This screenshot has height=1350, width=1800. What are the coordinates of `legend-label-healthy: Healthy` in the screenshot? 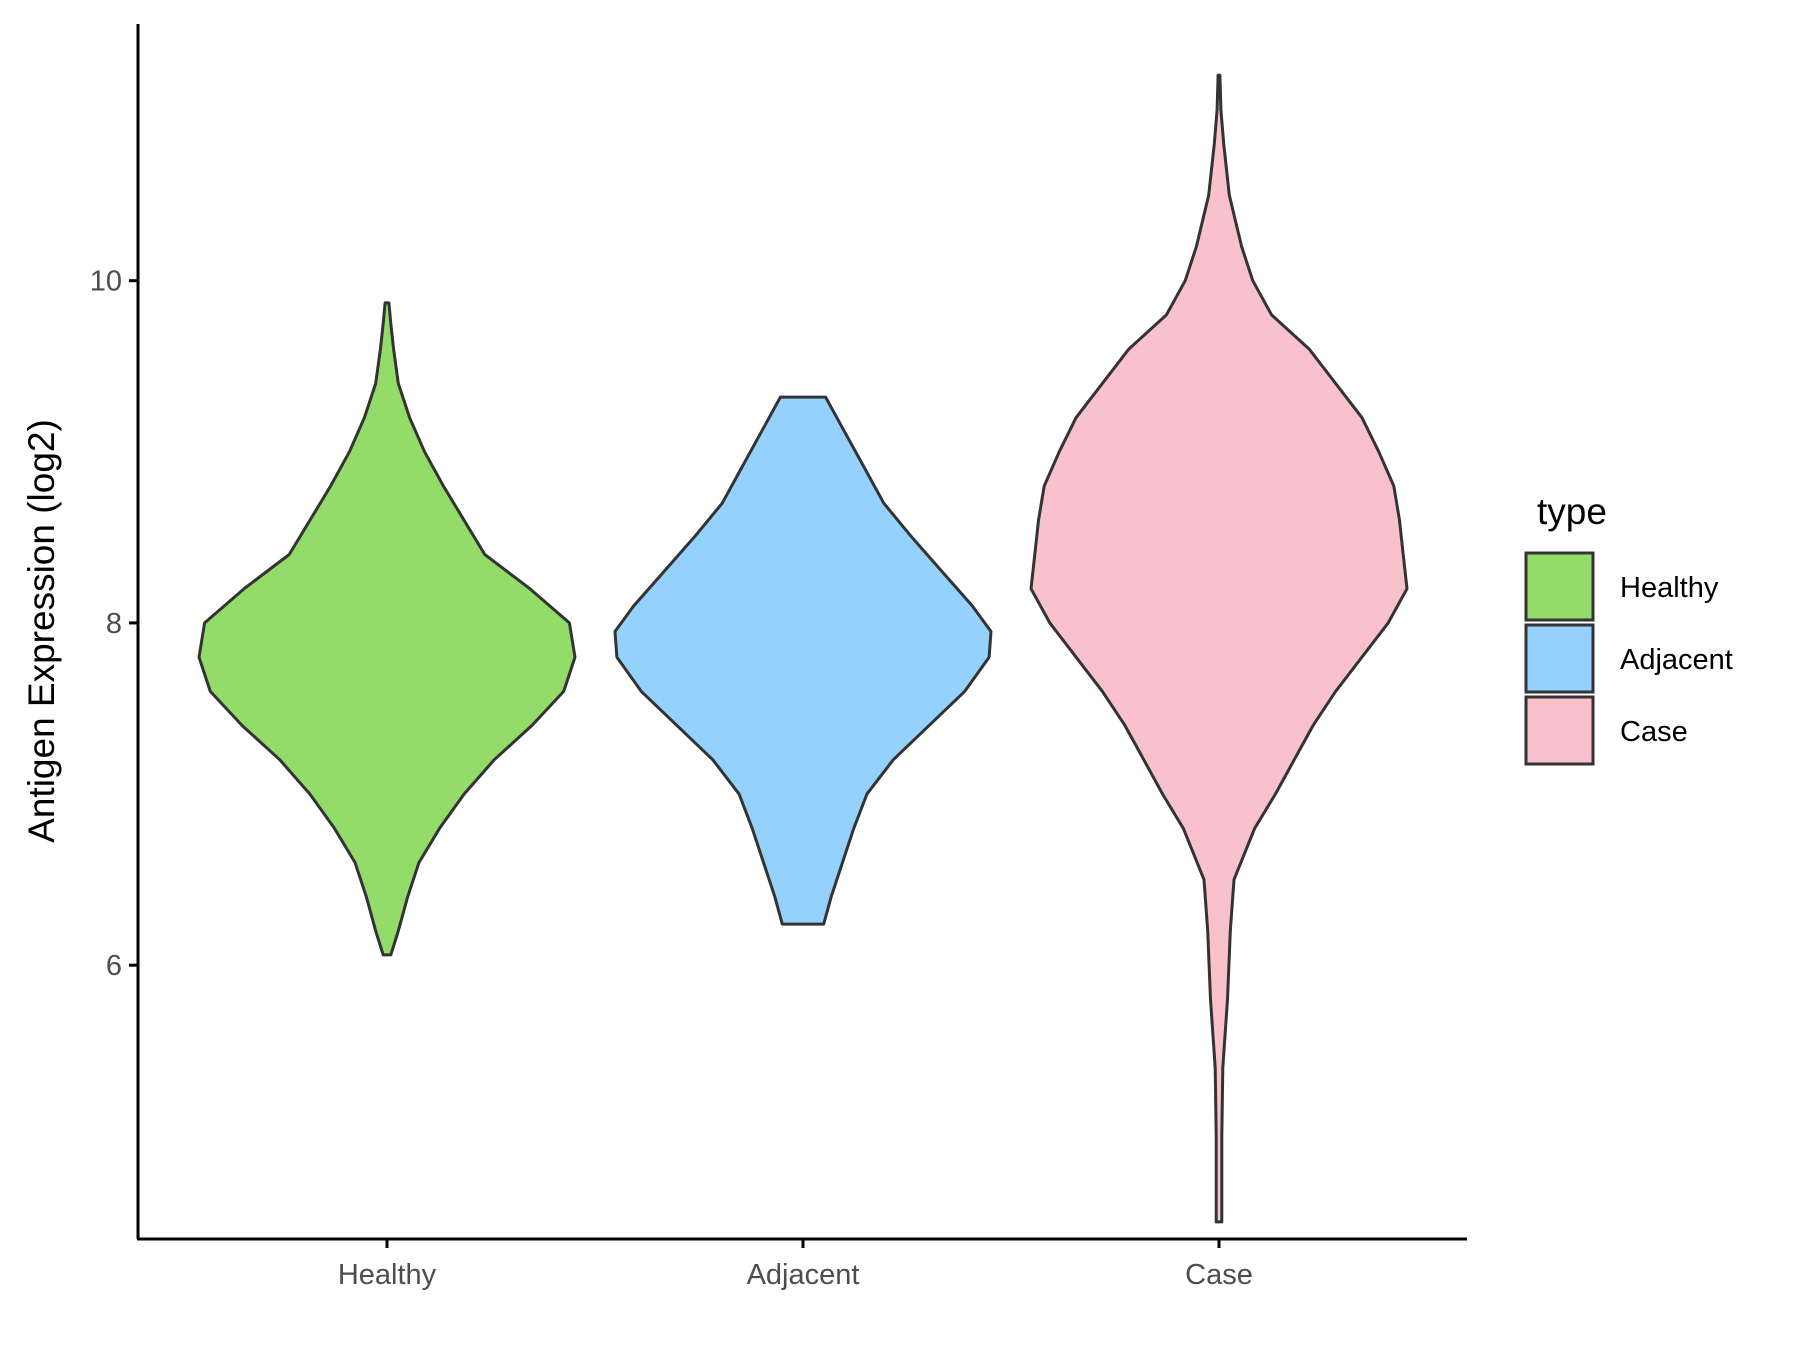 It's located at (1669, 588).